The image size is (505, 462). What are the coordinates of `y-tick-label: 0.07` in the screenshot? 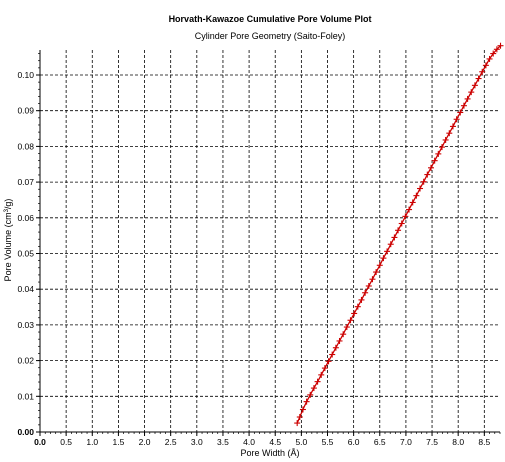 It's located at (25, 182).